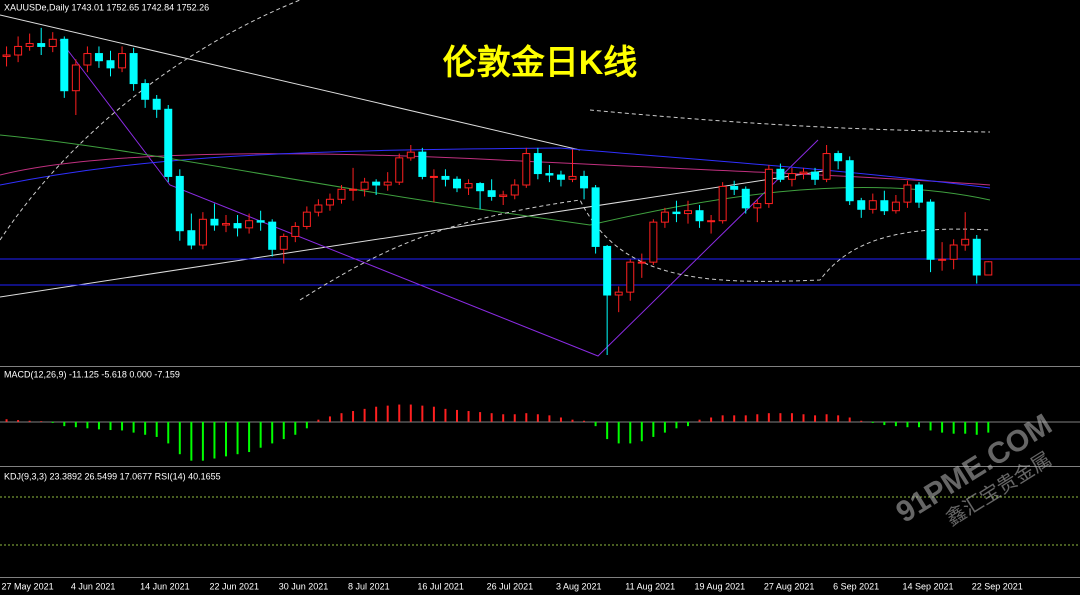 This screenshot has height=595, width=1080. Describe the element at coordinates (789, 586) in the screenshot. I see `x-tick-label: 27 Aug 2021` at that location.